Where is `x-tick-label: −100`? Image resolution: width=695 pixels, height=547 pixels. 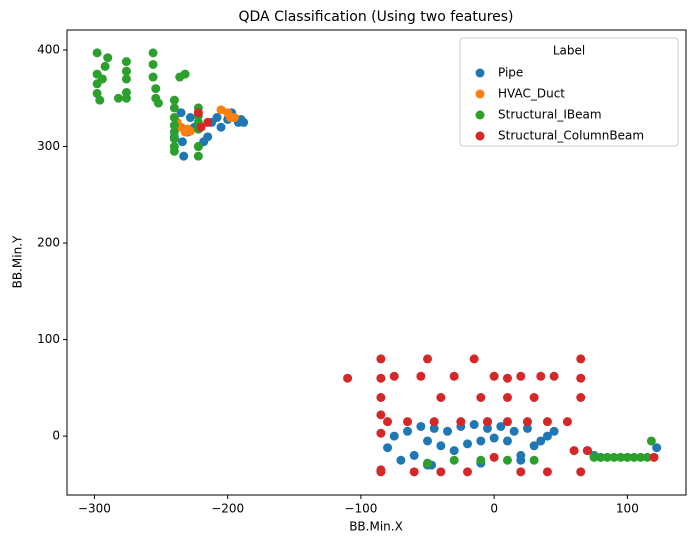 x-tick-label: −100 is located at coordinates (360, 509).